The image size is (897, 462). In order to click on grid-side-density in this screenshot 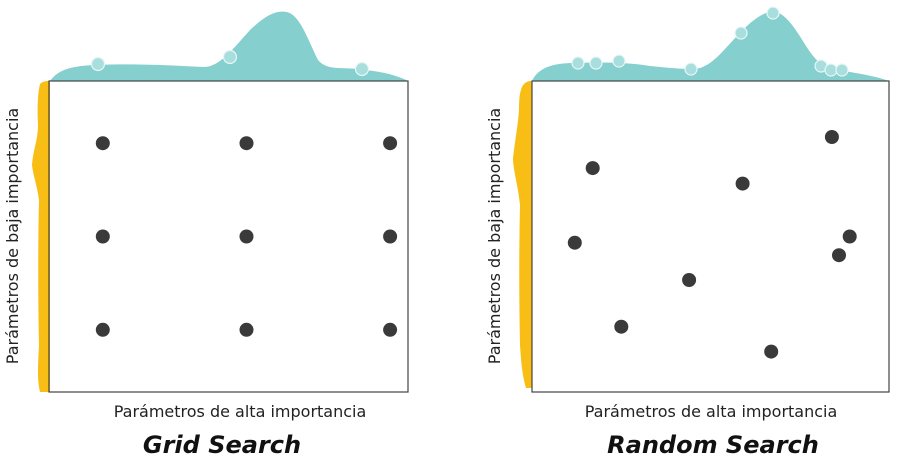, I will do `click(41, 236)`.